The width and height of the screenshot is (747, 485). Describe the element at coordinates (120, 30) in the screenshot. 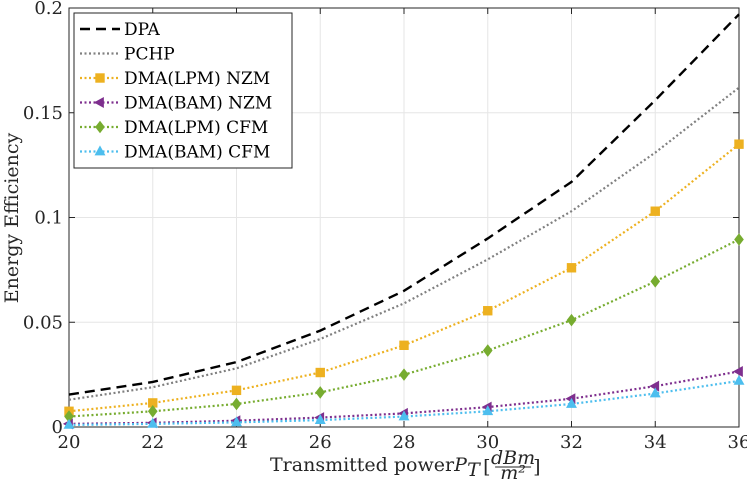

I see `legend-item: DPA` at that location.